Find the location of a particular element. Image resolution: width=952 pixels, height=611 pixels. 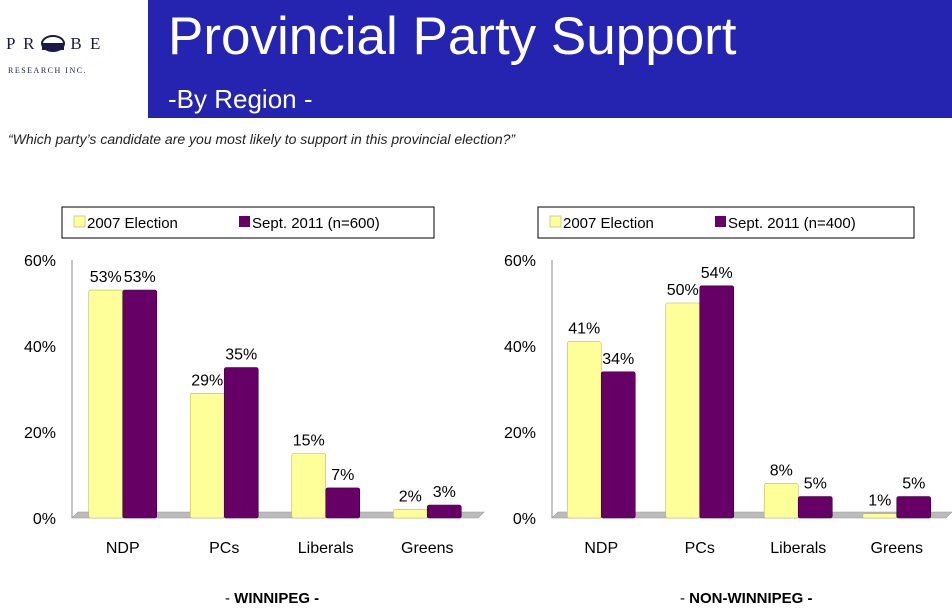

logo-ring-icon is located at coordinates (53, 43).